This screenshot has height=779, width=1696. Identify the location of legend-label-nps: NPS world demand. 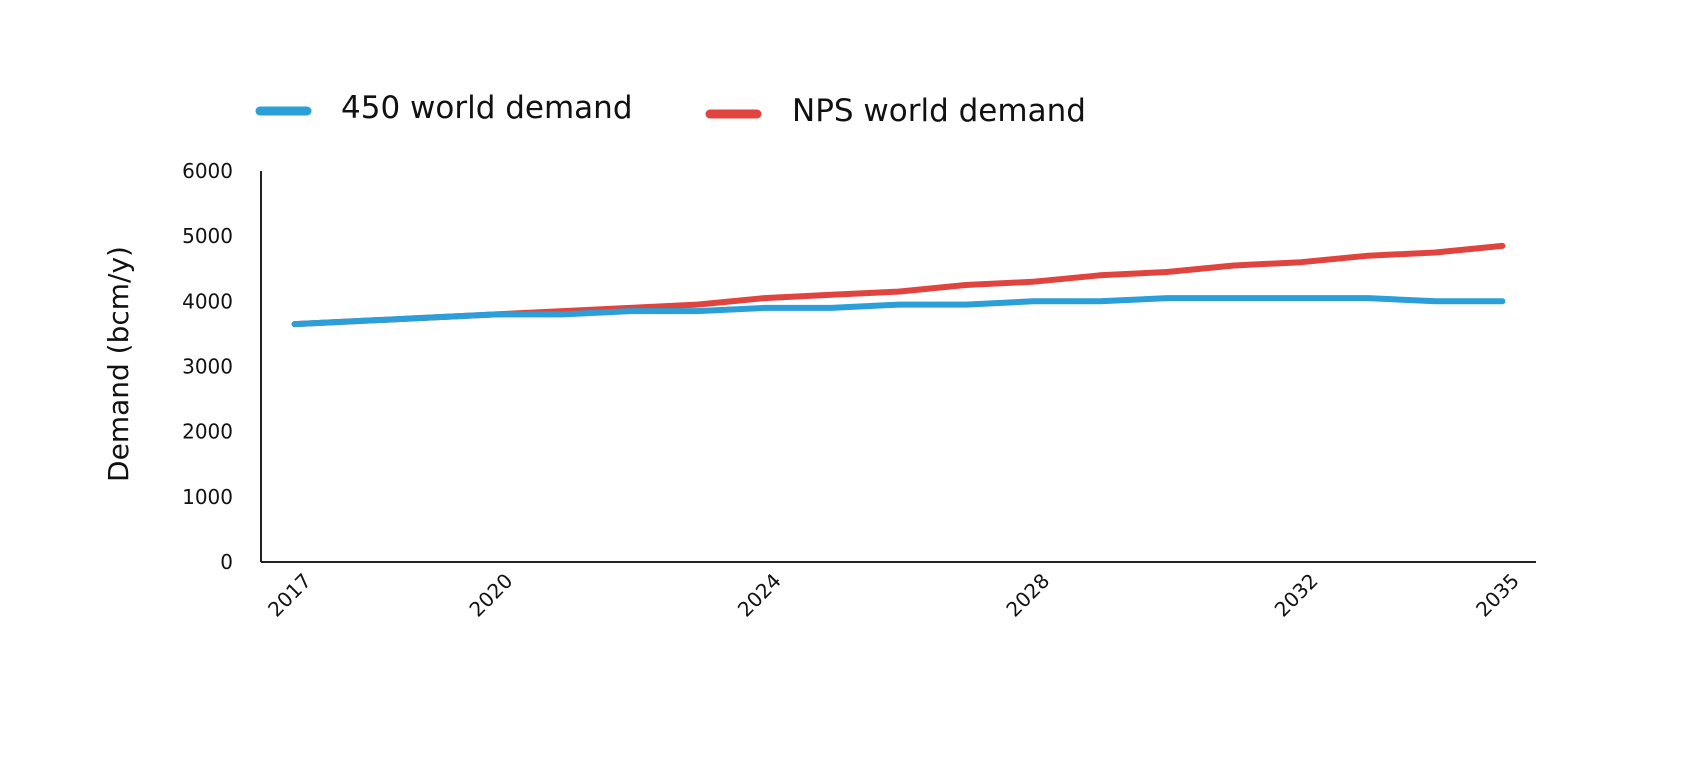
(939, 111).